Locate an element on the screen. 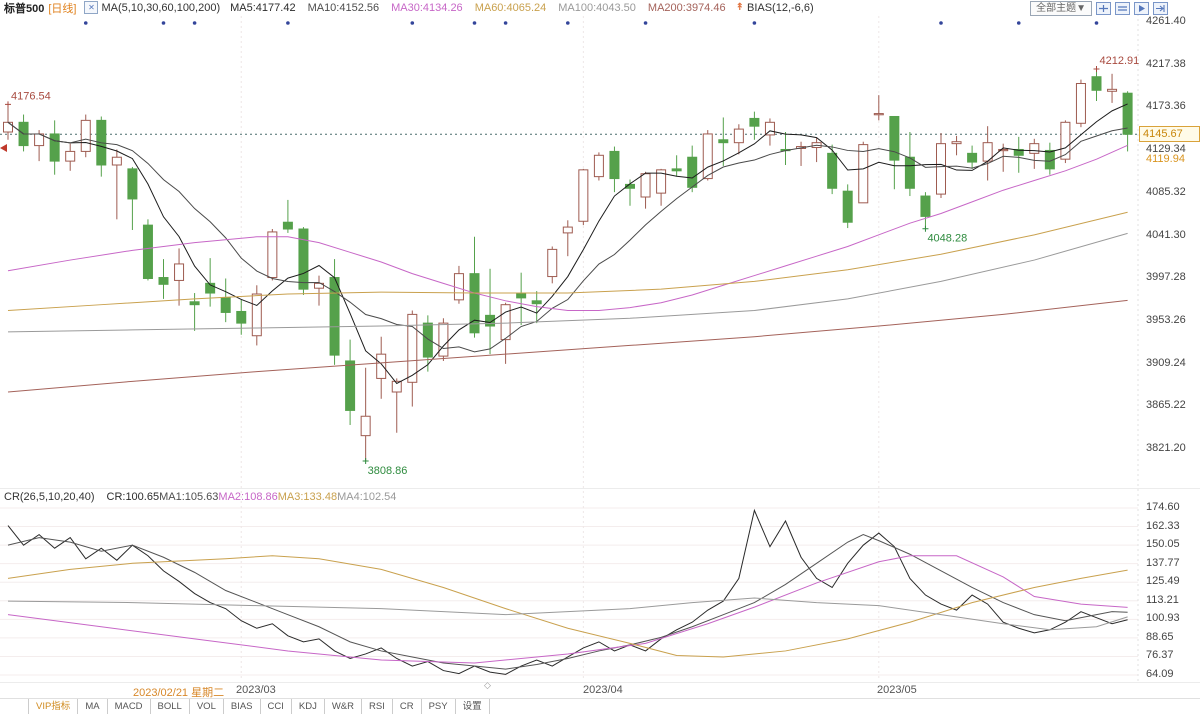 Image resolution: width=1200 pixels, height=714 pixels. toolbar-tab-boll: BOLL is located at coordinates (169, 706).